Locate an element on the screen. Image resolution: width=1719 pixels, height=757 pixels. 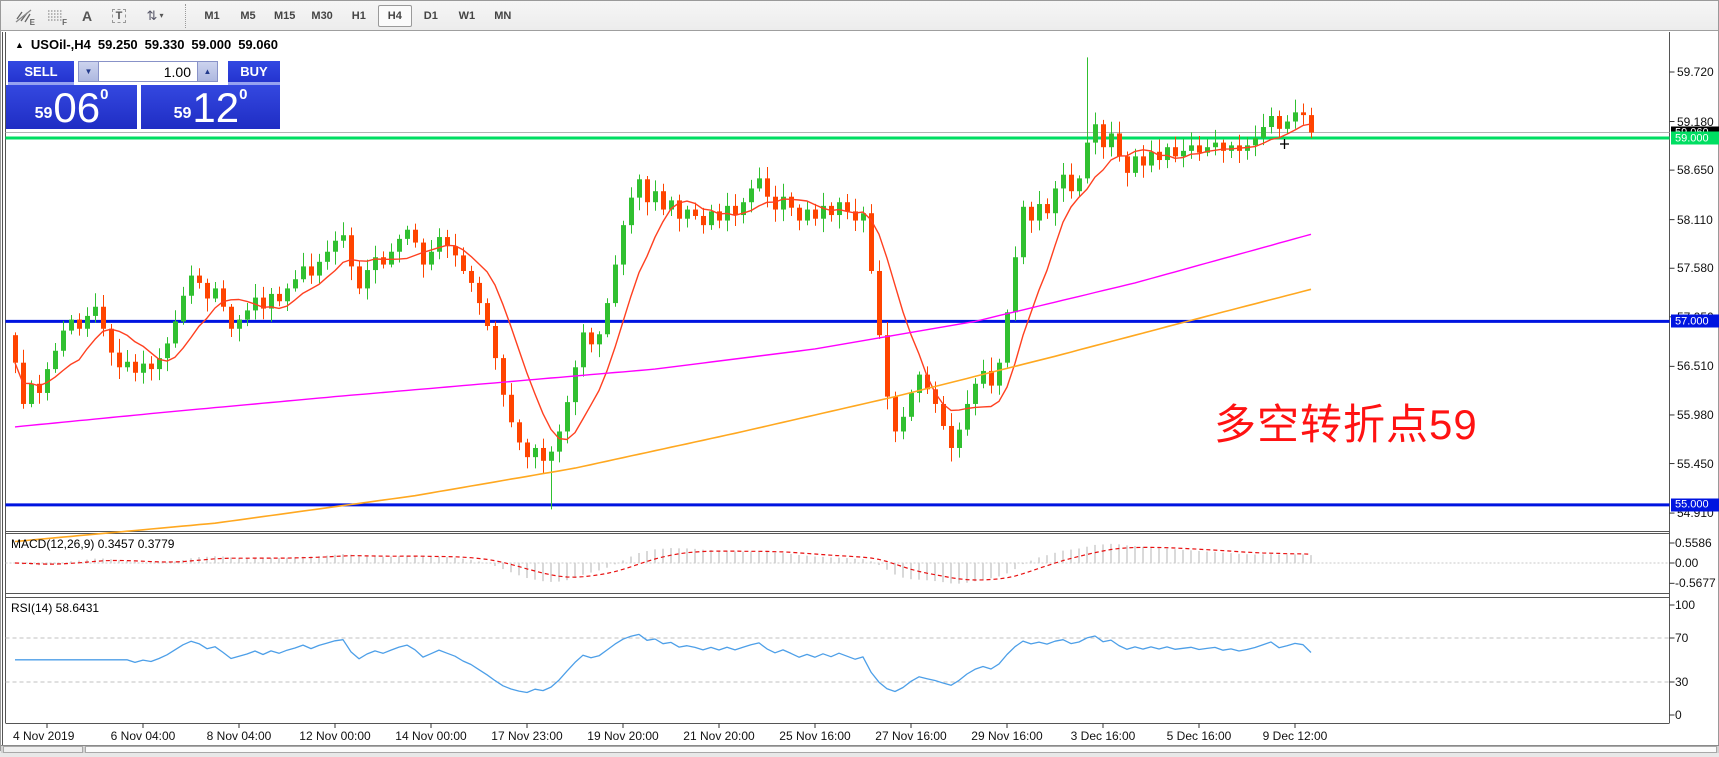
volume-decrease-button: ▼ is located at coordinates (88, 71).